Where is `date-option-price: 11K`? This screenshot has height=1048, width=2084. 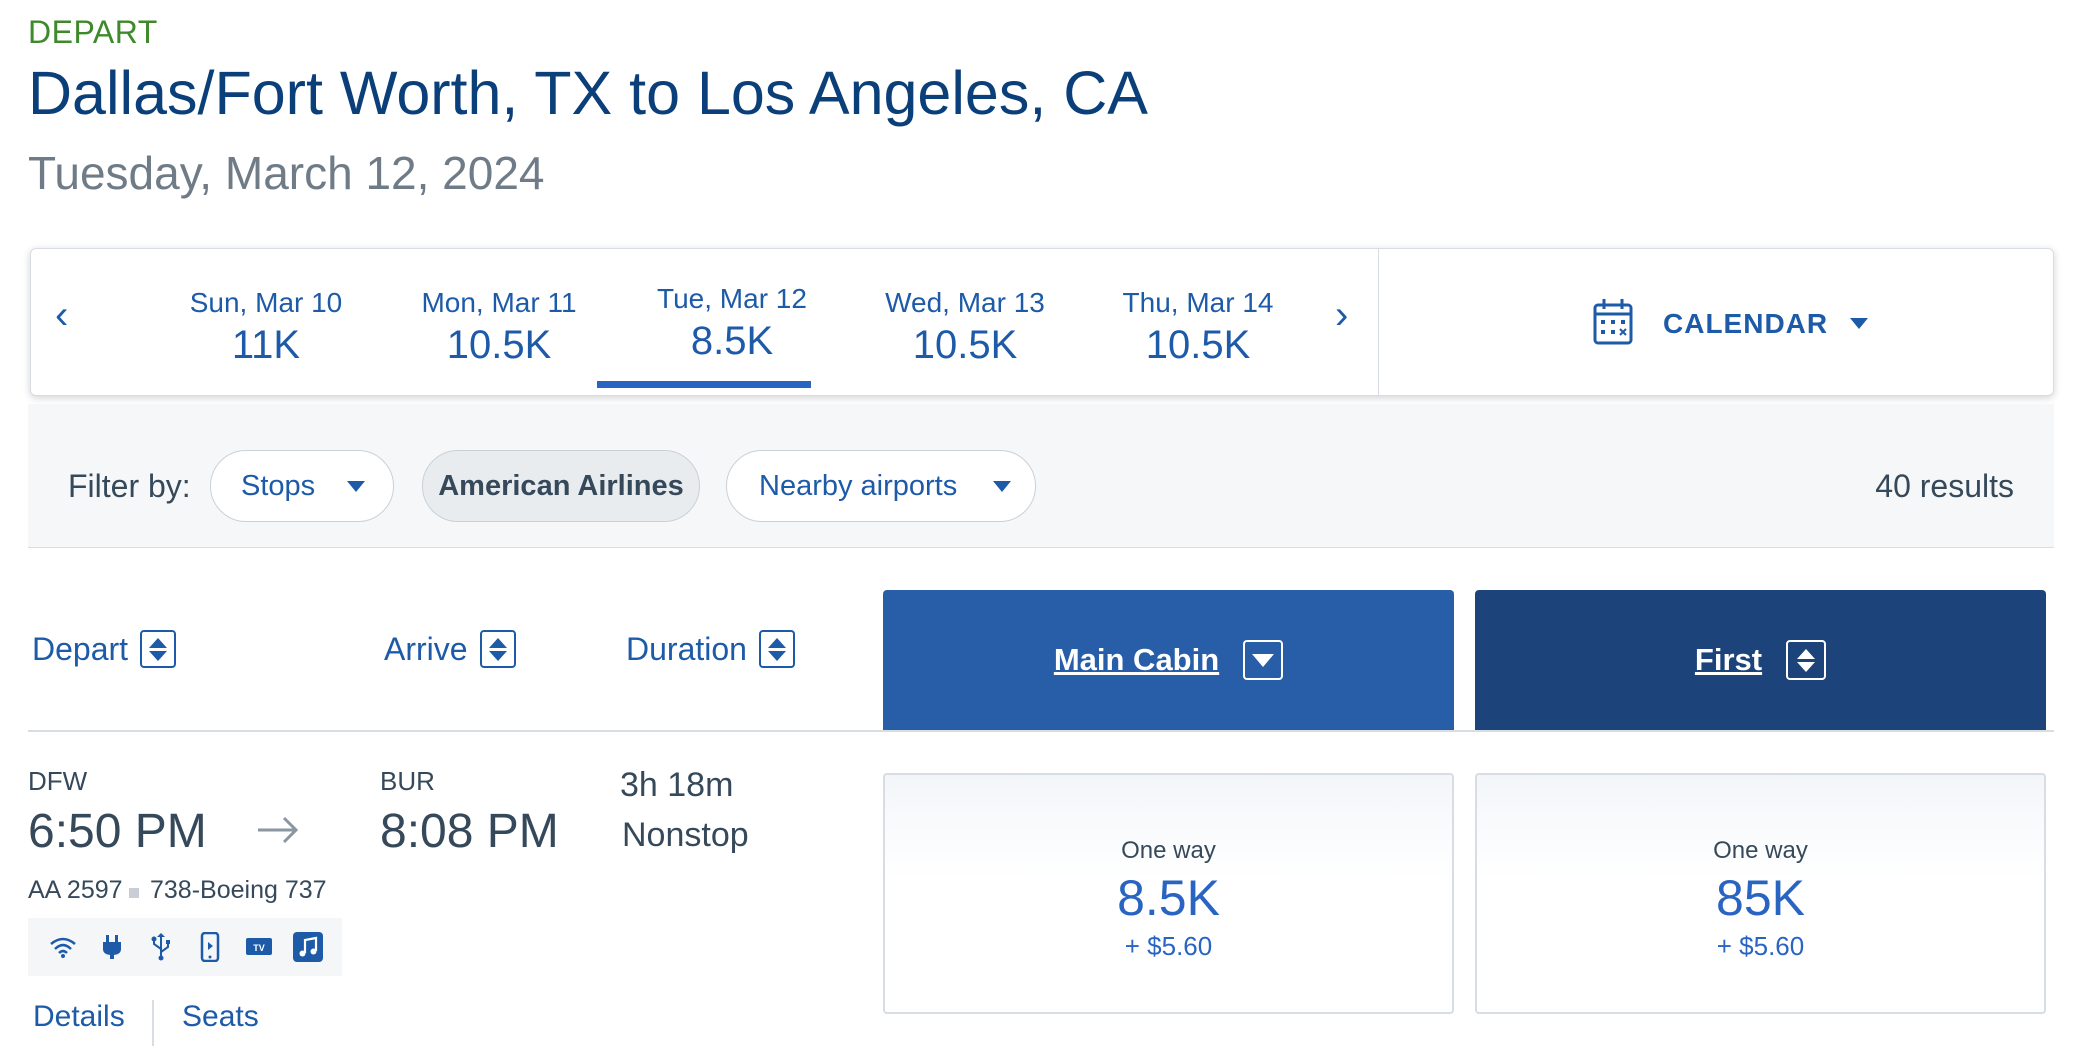 date-option-price: 11K is located at coordinates (266, 345).